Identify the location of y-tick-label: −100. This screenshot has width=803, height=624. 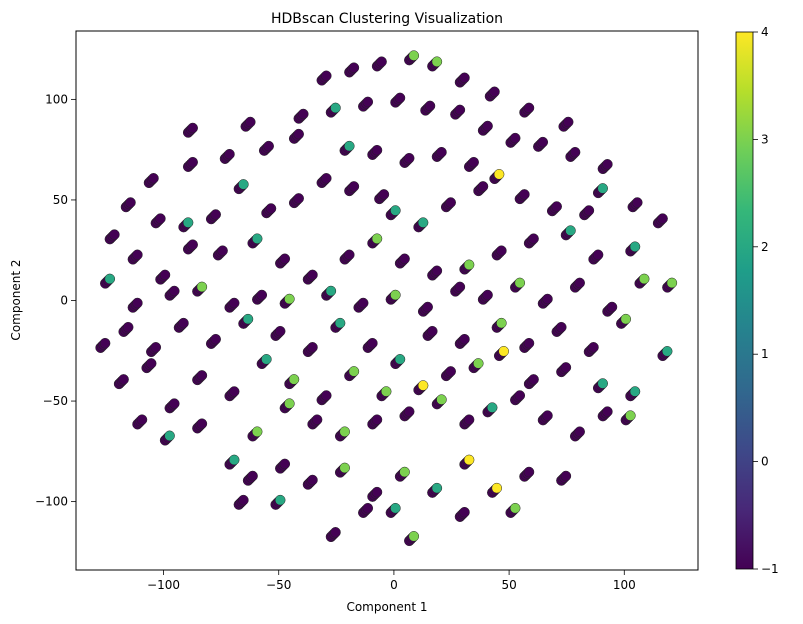
(51, 502).